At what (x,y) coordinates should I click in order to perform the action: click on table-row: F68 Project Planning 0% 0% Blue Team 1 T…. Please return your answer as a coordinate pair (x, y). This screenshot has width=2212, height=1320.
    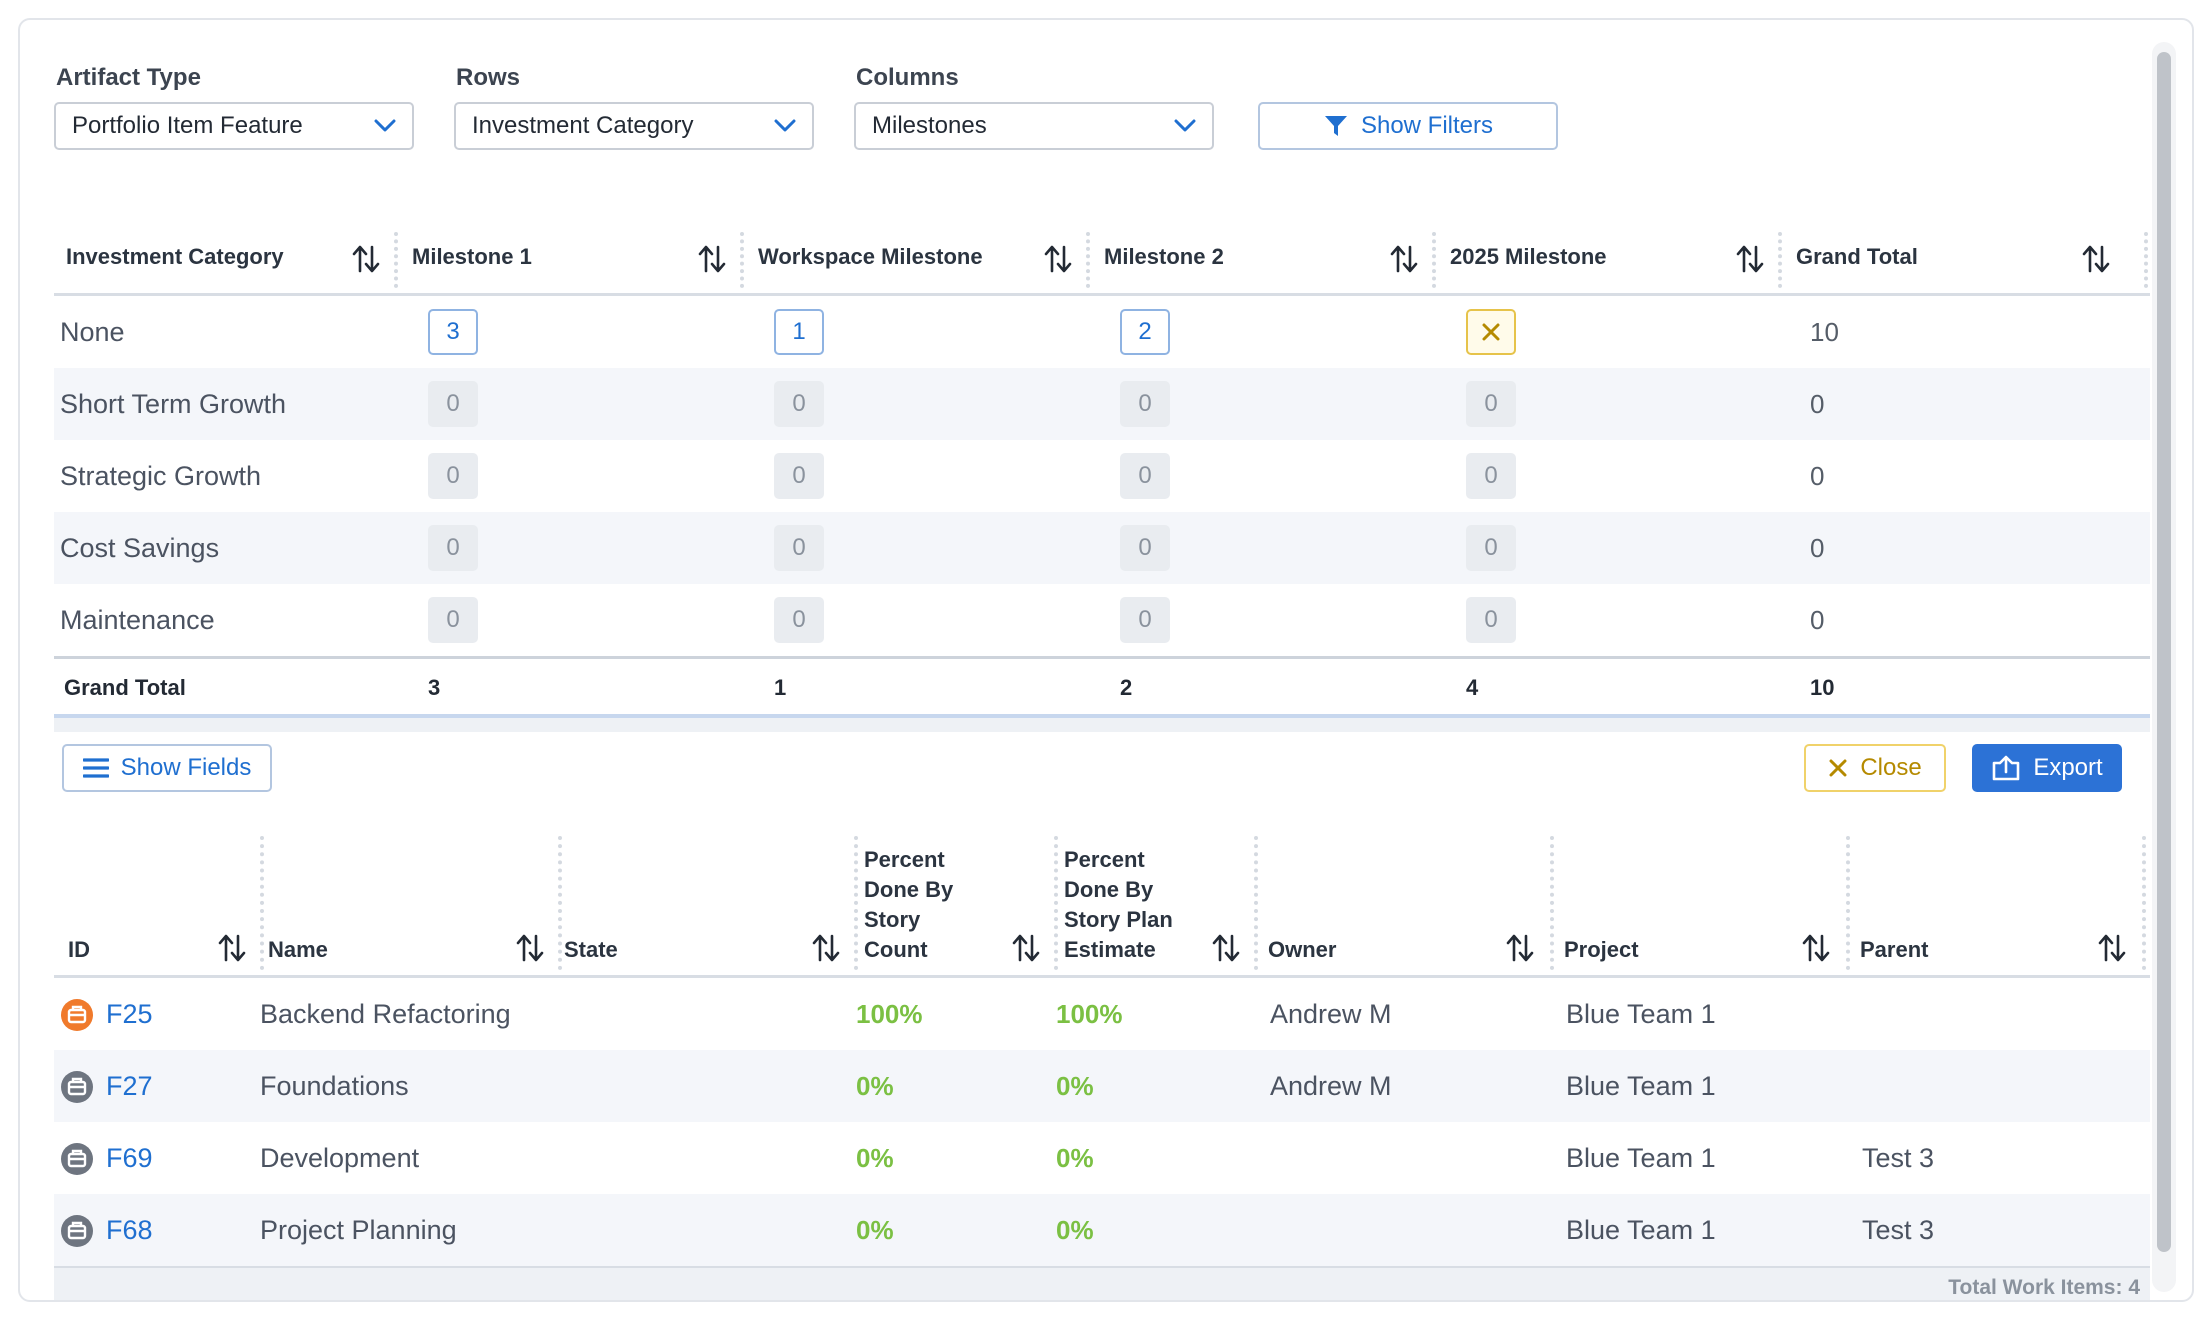
    Looking at the image, I should click on (1102, 1230).